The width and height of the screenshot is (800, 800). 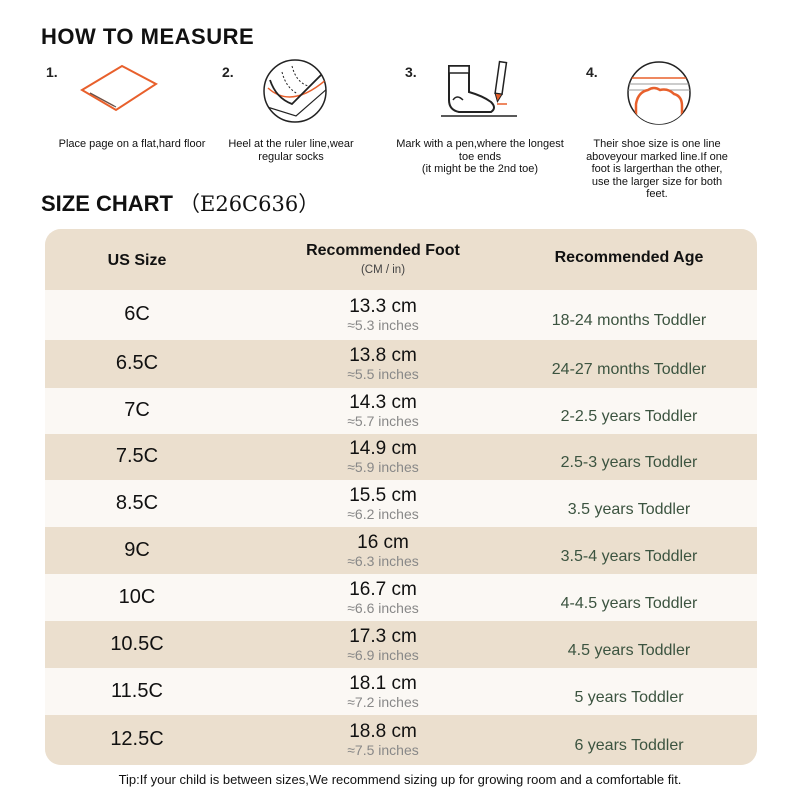 What do you see at coordinates (479, 88) in the screenshot?
I see `sock-and-pen-icon` at bounding box center [479, 88].